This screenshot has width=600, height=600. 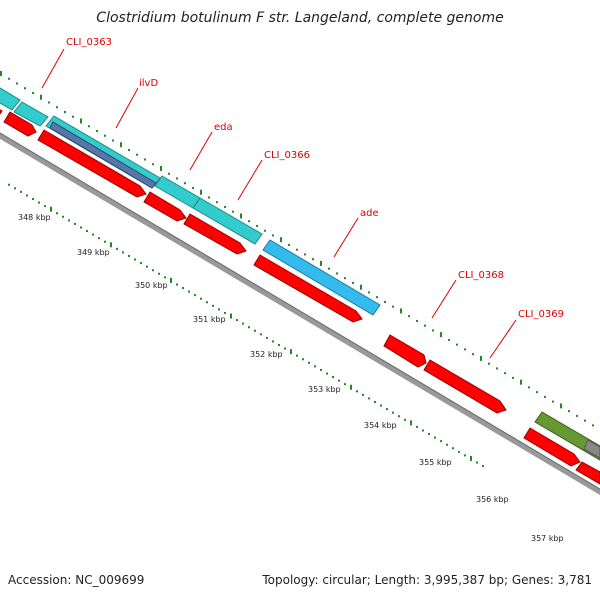 I want to click on leader-ilvd, so click(x=127, y=108).